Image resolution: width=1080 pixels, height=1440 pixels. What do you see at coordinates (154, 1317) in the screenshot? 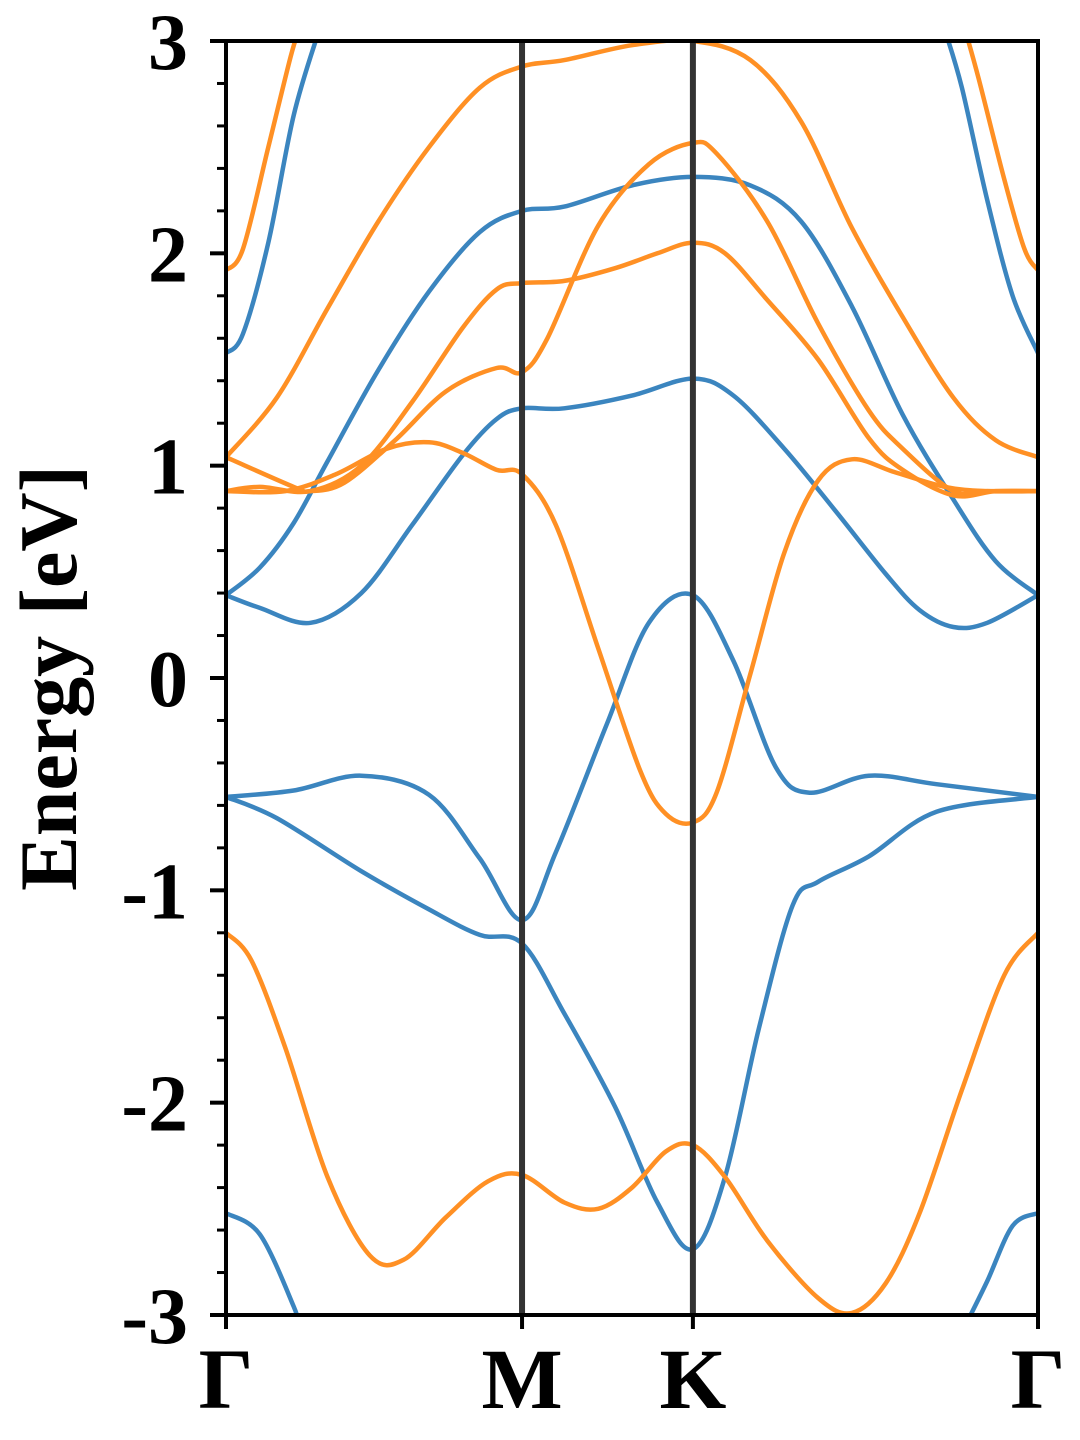
I see `y-tick-label: -3` at bounding box center [154, 1317].